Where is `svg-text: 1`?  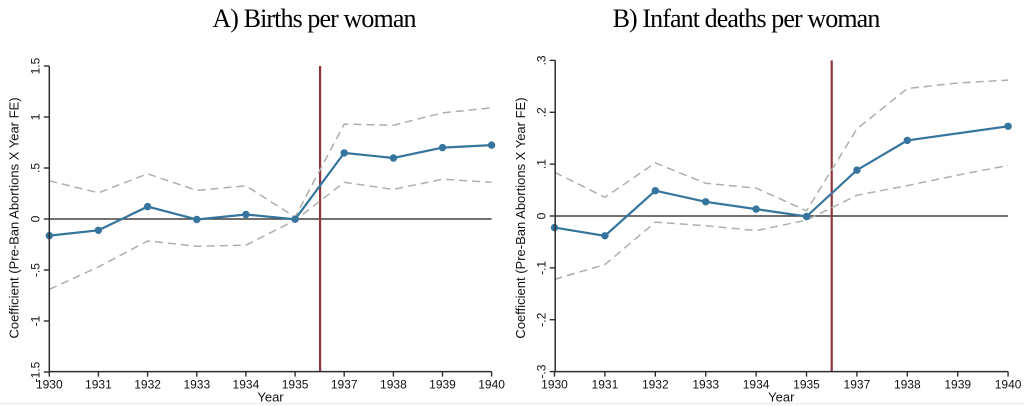 svg-text: 1 is located at coordinates (35, 116).